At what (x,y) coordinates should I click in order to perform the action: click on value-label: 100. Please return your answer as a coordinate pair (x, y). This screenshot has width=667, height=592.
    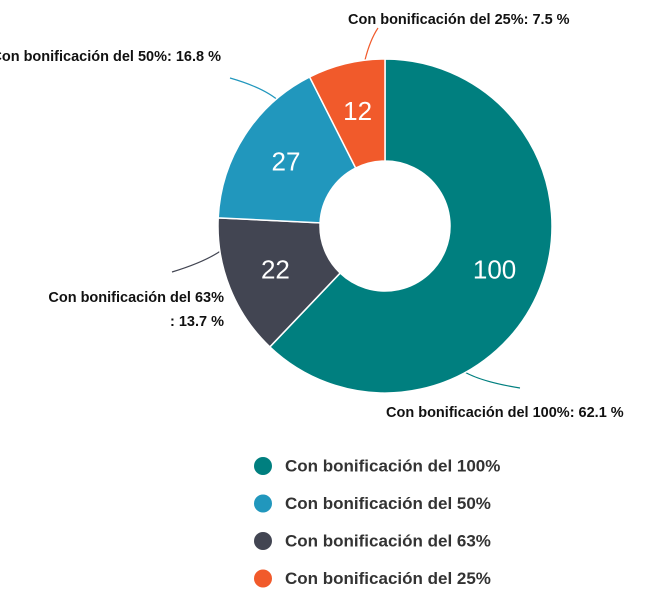
    Looking at the image, I should click on (494, 270).